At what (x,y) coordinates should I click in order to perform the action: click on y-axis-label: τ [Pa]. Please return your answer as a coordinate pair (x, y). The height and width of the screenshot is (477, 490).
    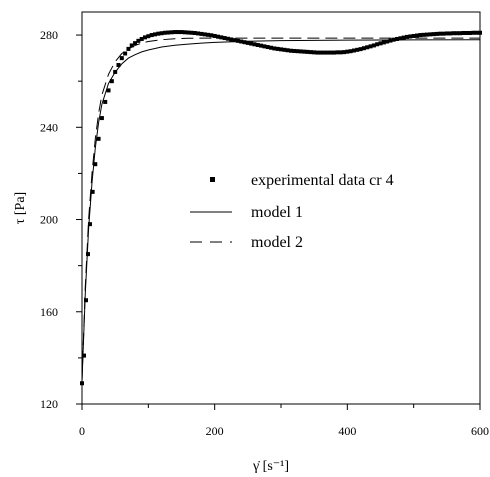
    Looking at the image, I should click on (20, 208).